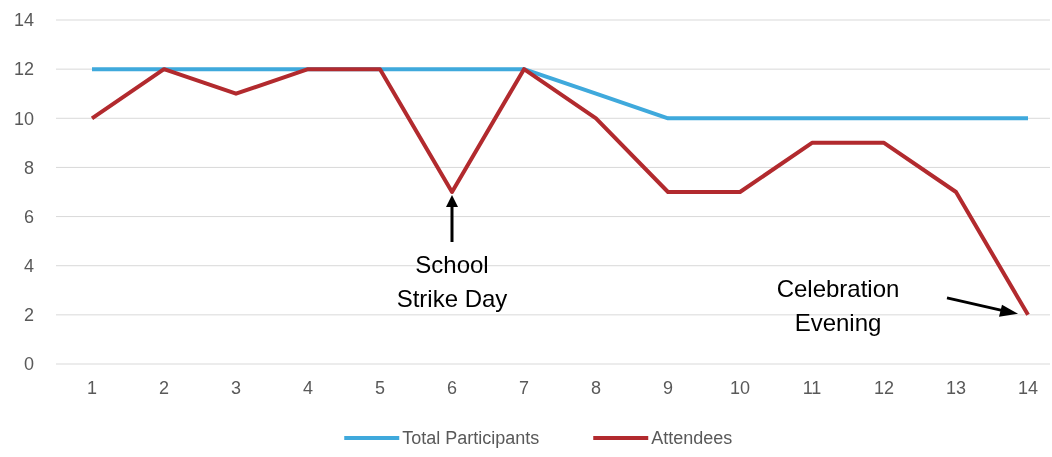  I want to click on x-tick-label: 7, so click(524, 388).